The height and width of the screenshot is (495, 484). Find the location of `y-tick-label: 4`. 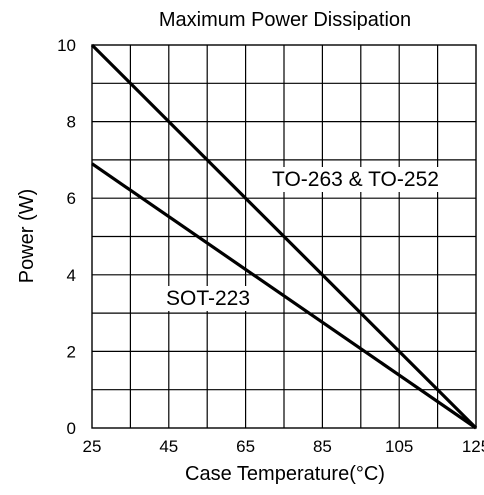

y-tick-label: 4 is located at coordinates (71, 275).